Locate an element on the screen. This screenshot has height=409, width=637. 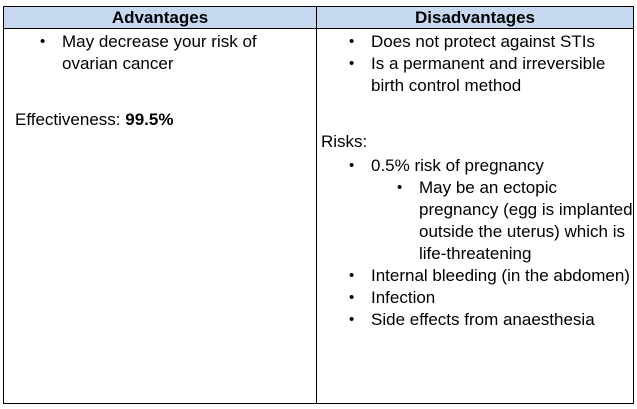
advantages-header: Advantages is located at coordinates (160, 17).